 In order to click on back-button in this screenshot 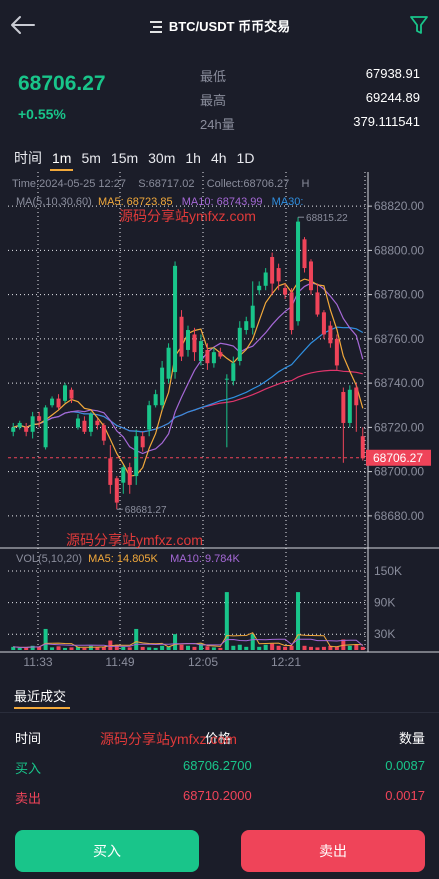, I will do `click(23, 25)`.